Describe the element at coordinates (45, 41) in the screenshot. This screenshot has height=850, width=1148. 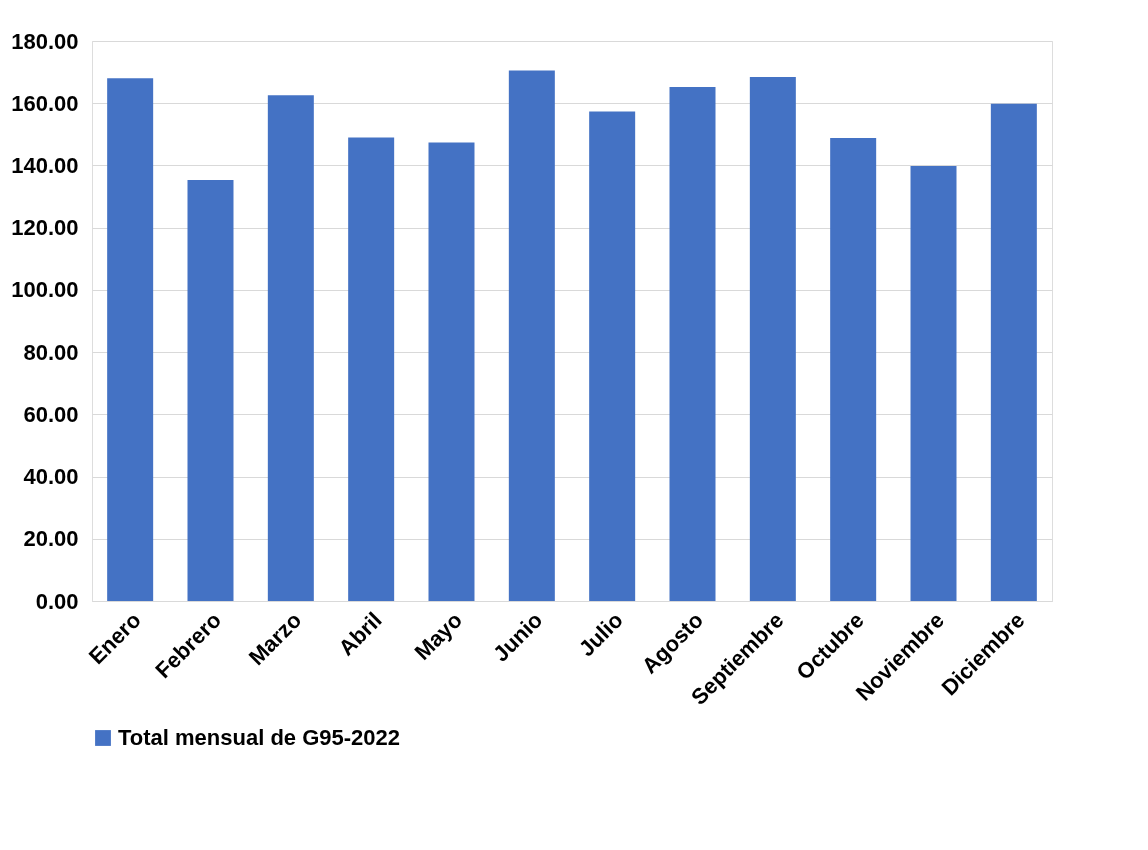
I see `y-tick-label: 180.00` at that location.